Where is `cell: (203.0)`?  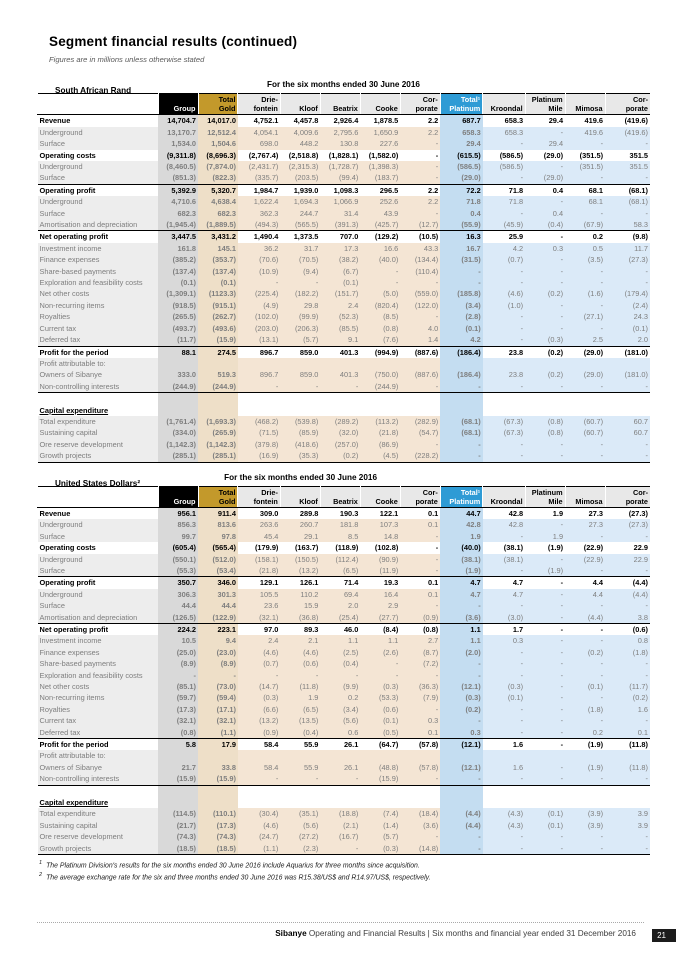 cell: (203.0) is located at coordinates (259, 328).